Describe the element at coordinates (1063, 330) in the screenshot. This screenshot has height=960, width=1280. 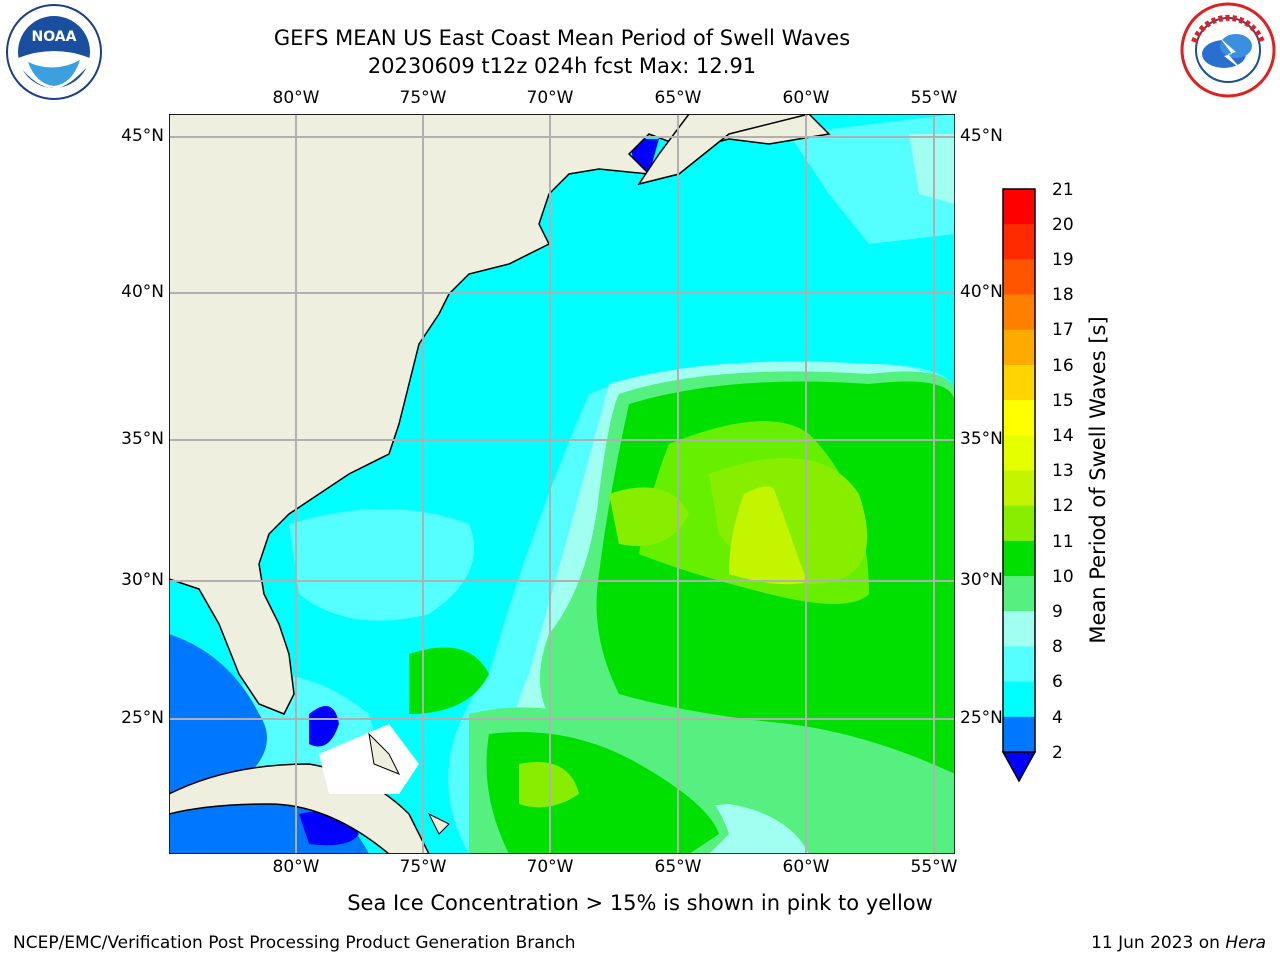
I see `colorbar-tick: 17` at that location.